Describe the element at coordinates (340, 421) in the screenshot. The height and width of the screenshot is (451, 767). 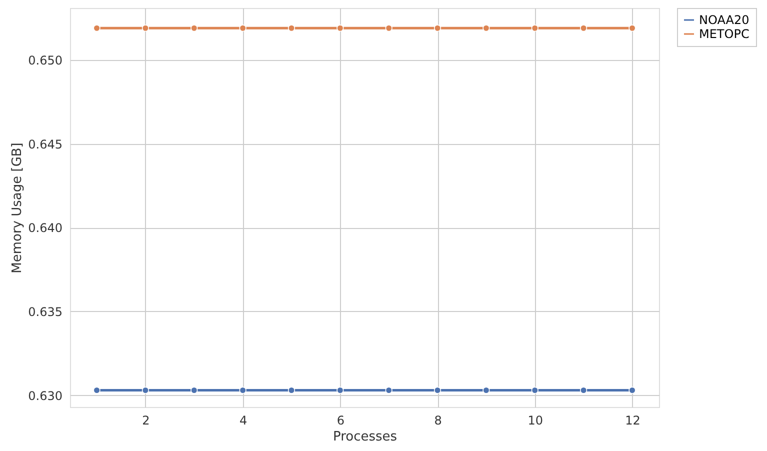
I see `x-tick-label: 6` at that location.